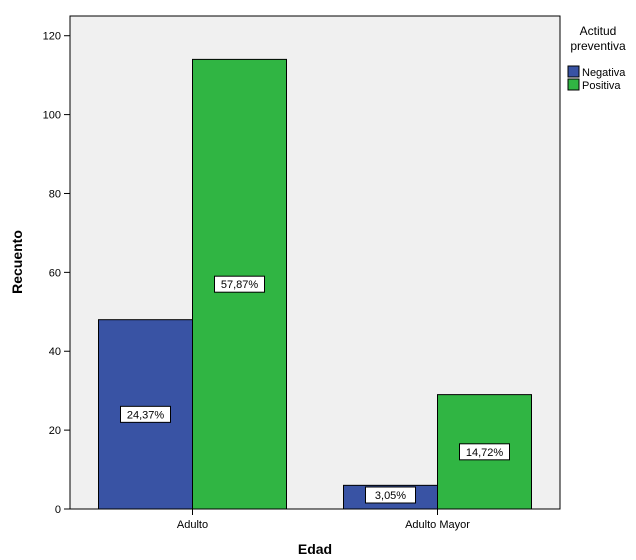 This screenshot has height=560, width=636. Describe the element at coordinates (598, 46) in the screenshot. I see `legend-title-line-2: preventiva` at that location.